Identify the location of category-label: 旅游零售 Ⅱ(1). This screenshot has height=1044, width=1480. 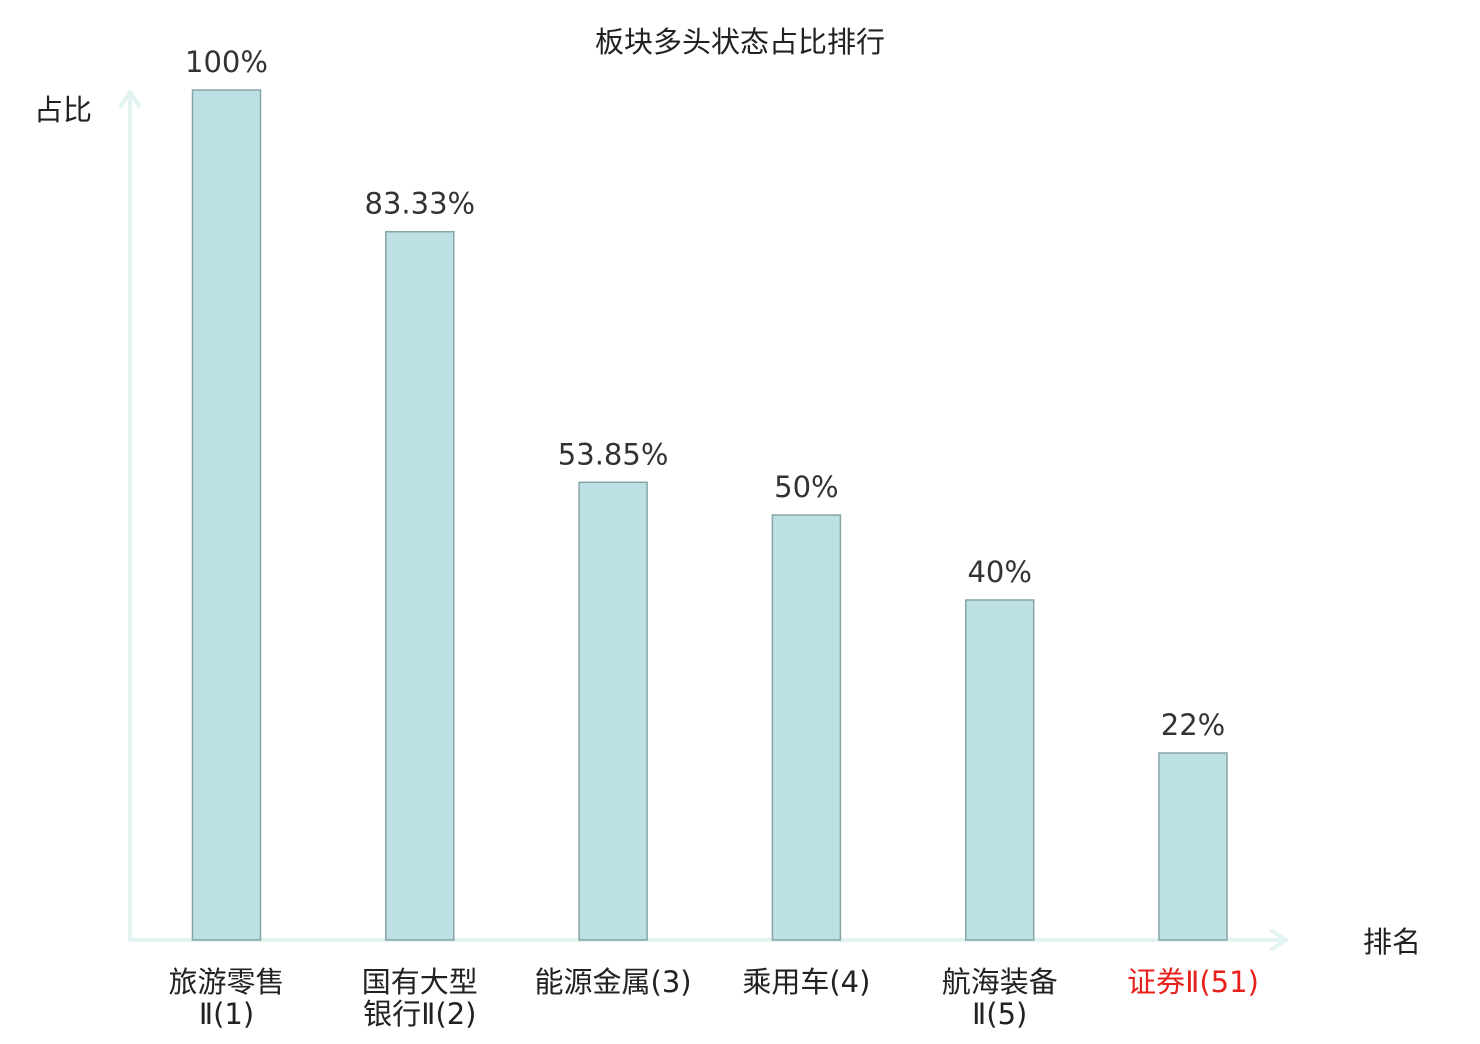
(226, 998).